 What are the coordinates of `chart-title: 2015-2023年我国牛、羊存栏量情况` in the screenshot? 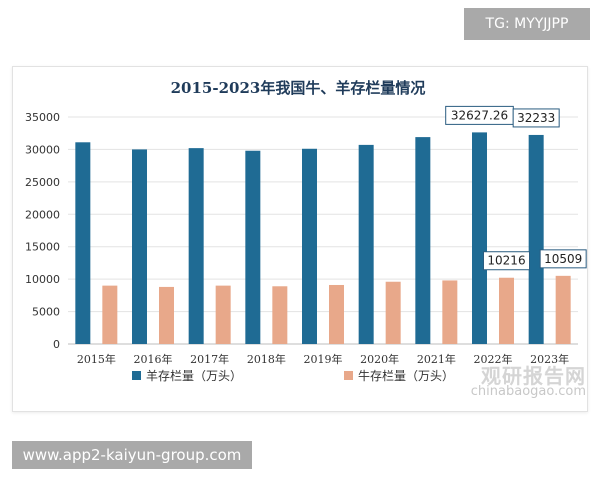 It's located at (298, 88).